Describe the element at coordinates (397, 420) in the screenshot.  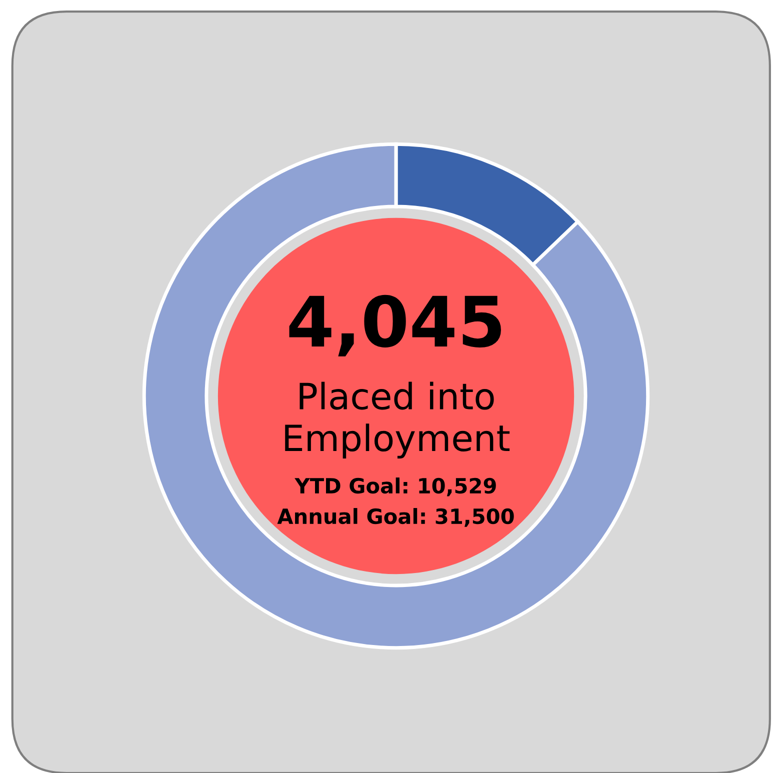
I see `text: Placed into Employment` at that location.